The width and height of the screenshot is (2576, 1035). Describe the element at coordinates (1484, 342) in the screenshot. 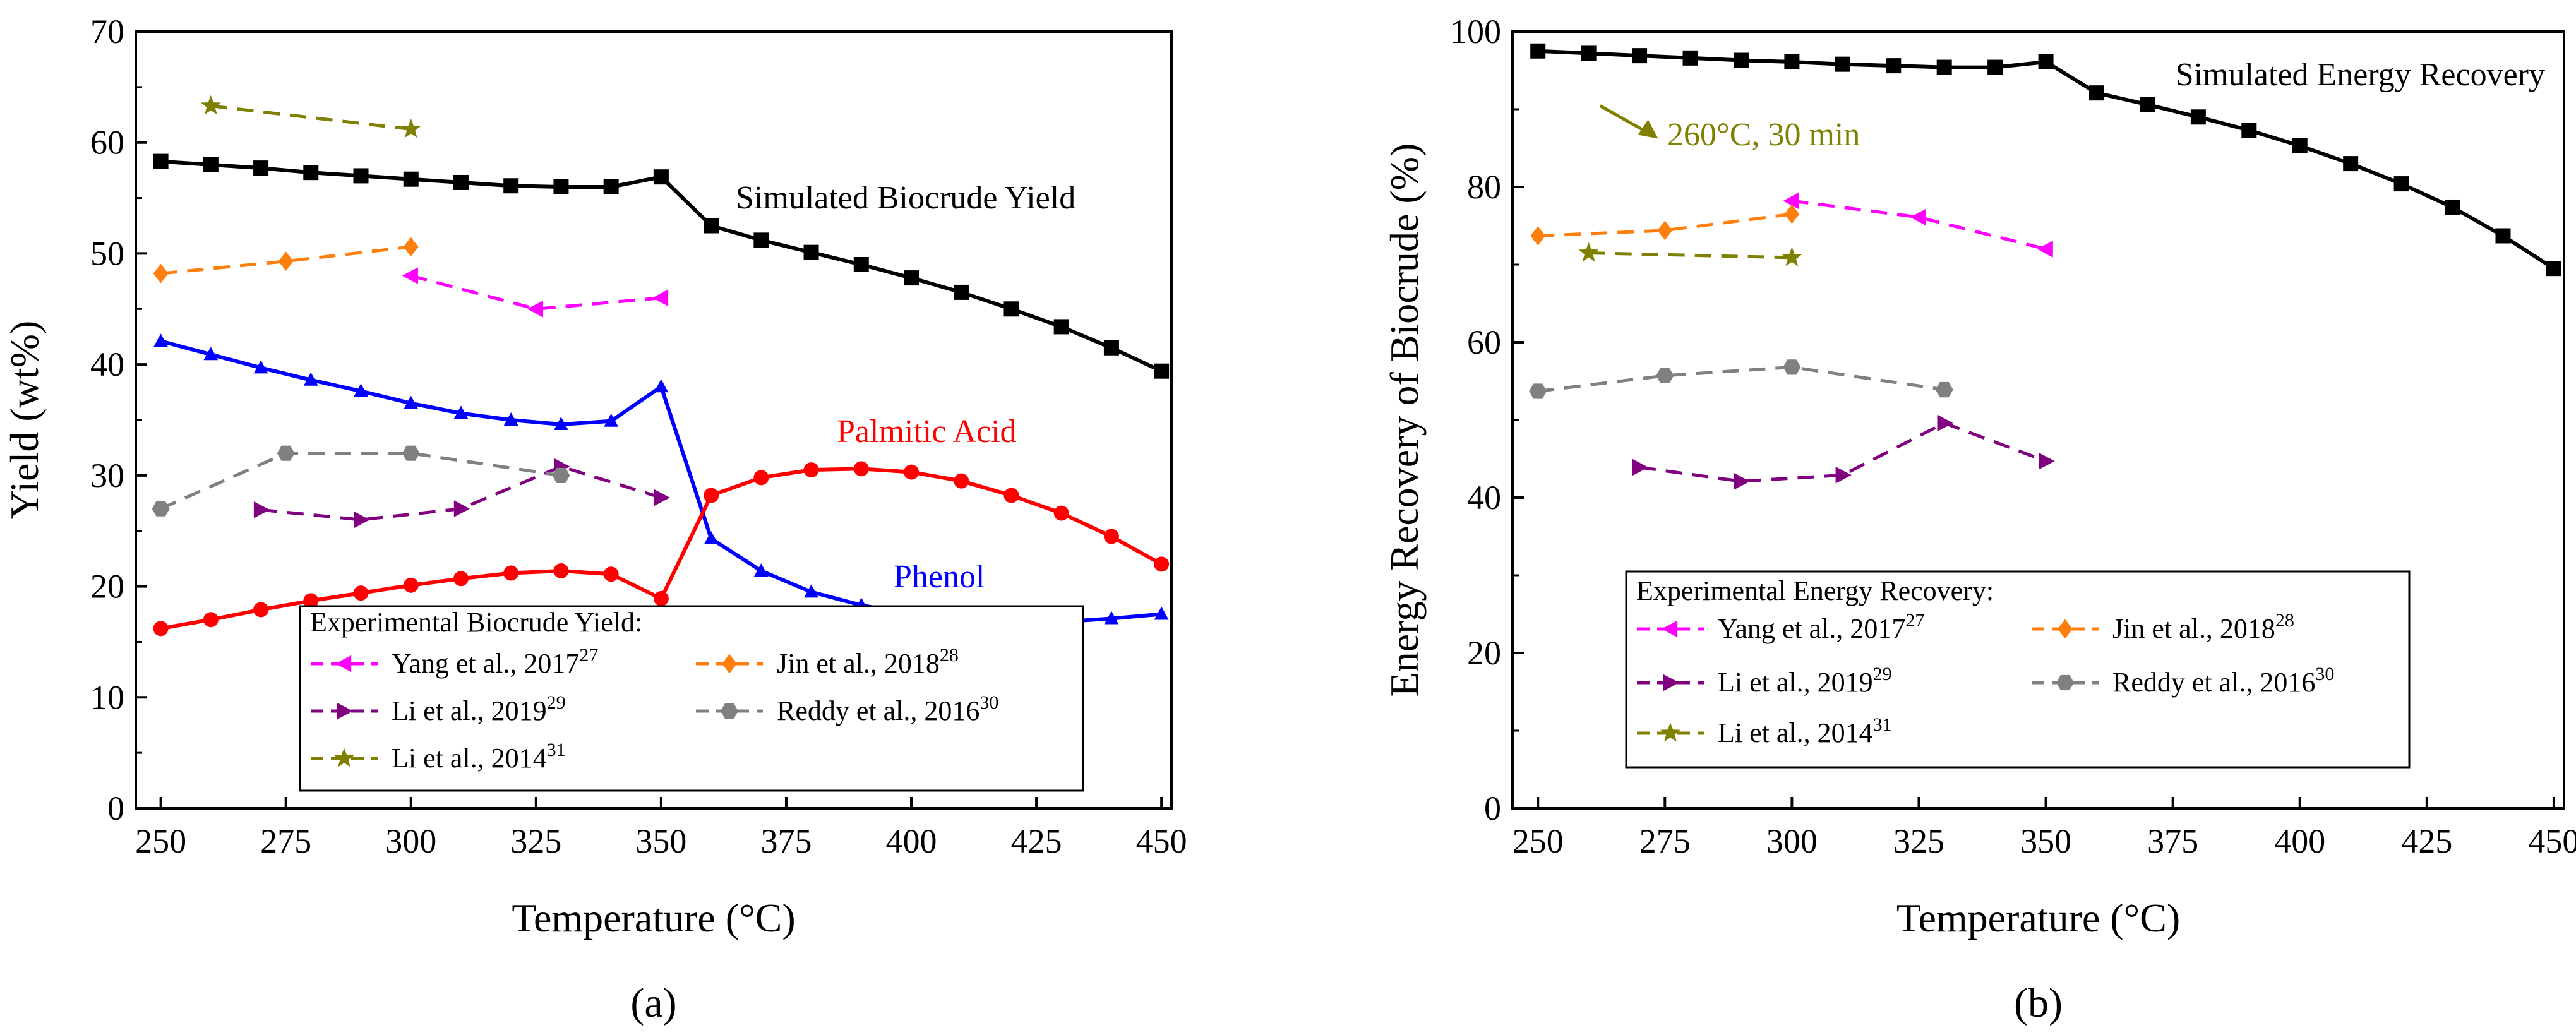

I see `y-tick-label: 60` at that location.